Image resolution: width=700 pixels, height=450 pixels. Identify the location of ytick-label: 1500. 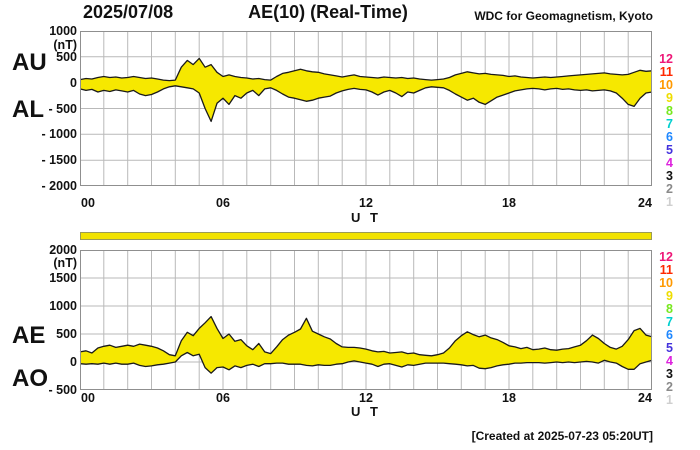
(63, 278).